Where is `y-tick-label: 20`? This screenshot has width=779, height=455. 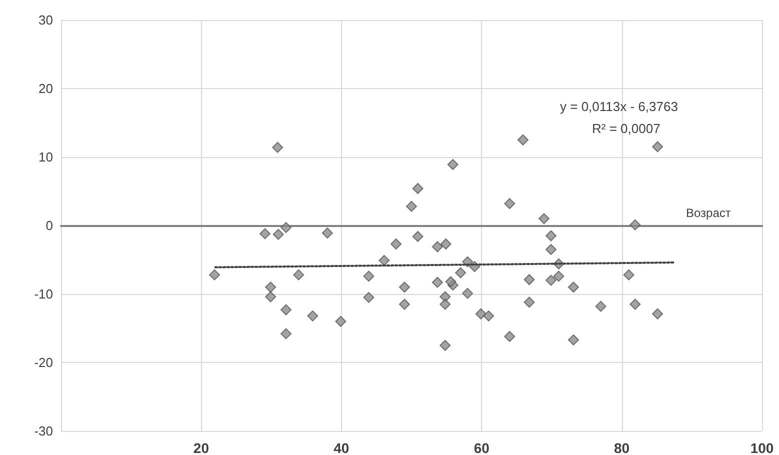
y-tick-label: 20 is located at coordinates (45, 88).